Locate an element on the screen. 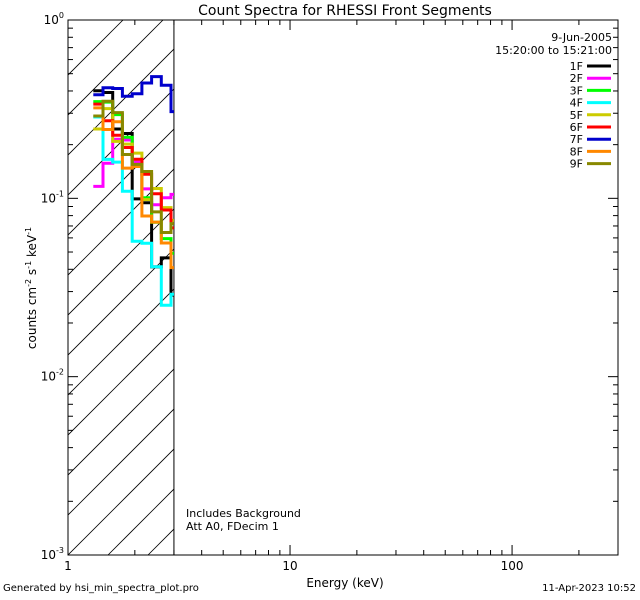  legend-label: 6F is located at coordinates (576, 127).